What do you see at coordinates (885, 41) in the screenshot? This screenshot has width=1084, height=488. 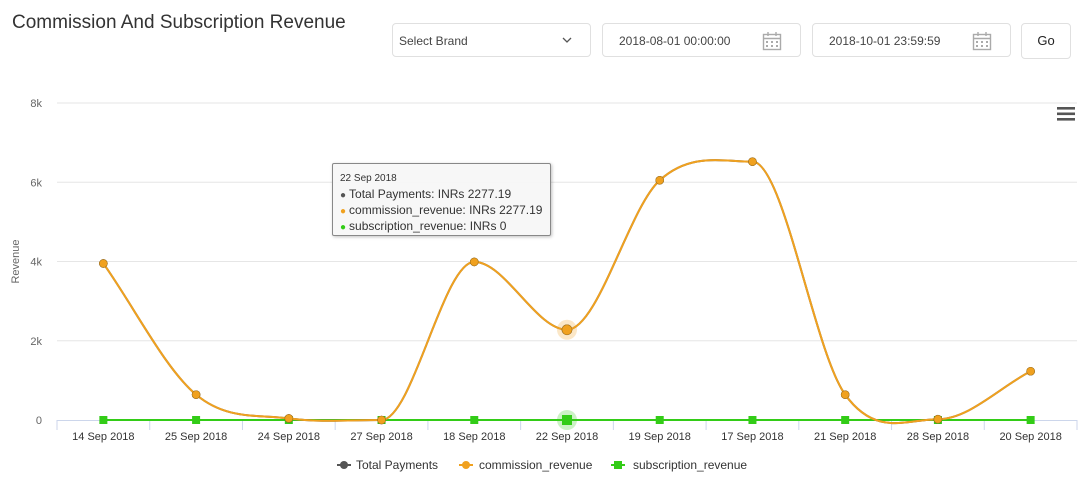 I see `end-date-value: 2018-10-01 23:59:59` at bounding box center [885, 41].